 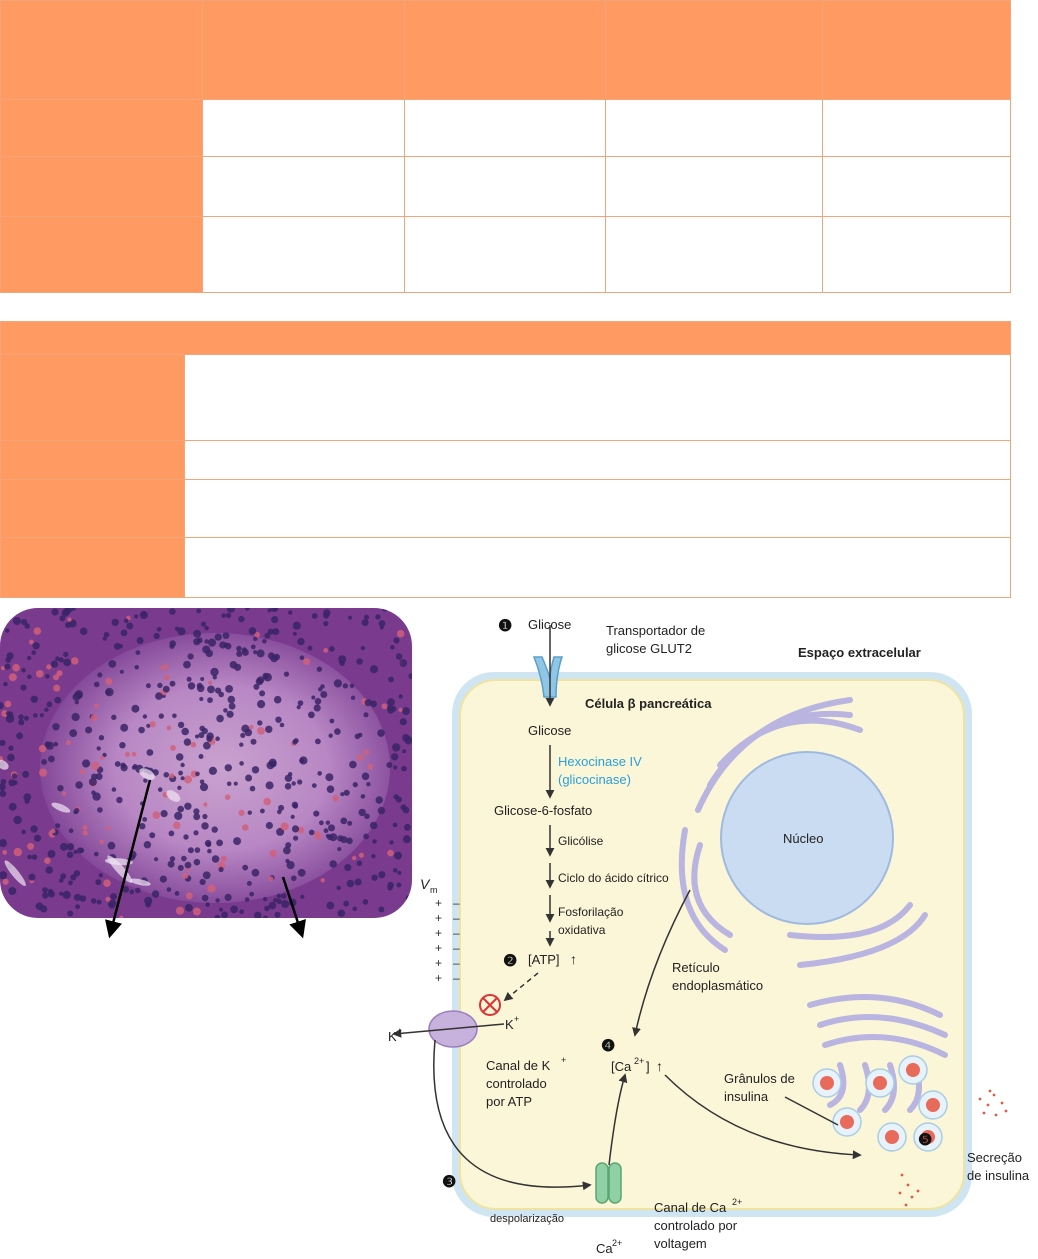 I want to click on membrane-potential-signs: + – + – + – + – + – + –, so click(x=447, y=940).